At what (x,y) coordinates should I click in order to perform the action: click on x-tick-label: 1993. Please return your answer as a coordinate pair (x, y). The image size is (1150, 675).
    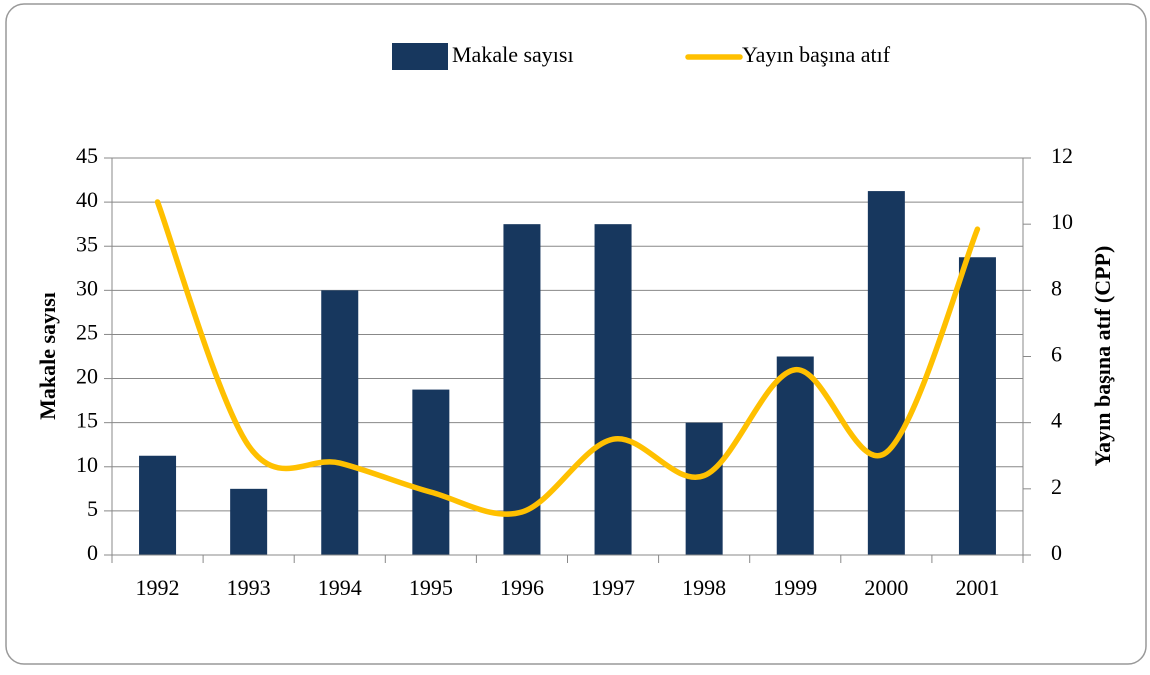
    Looking at the image, I should click on (249, 587).